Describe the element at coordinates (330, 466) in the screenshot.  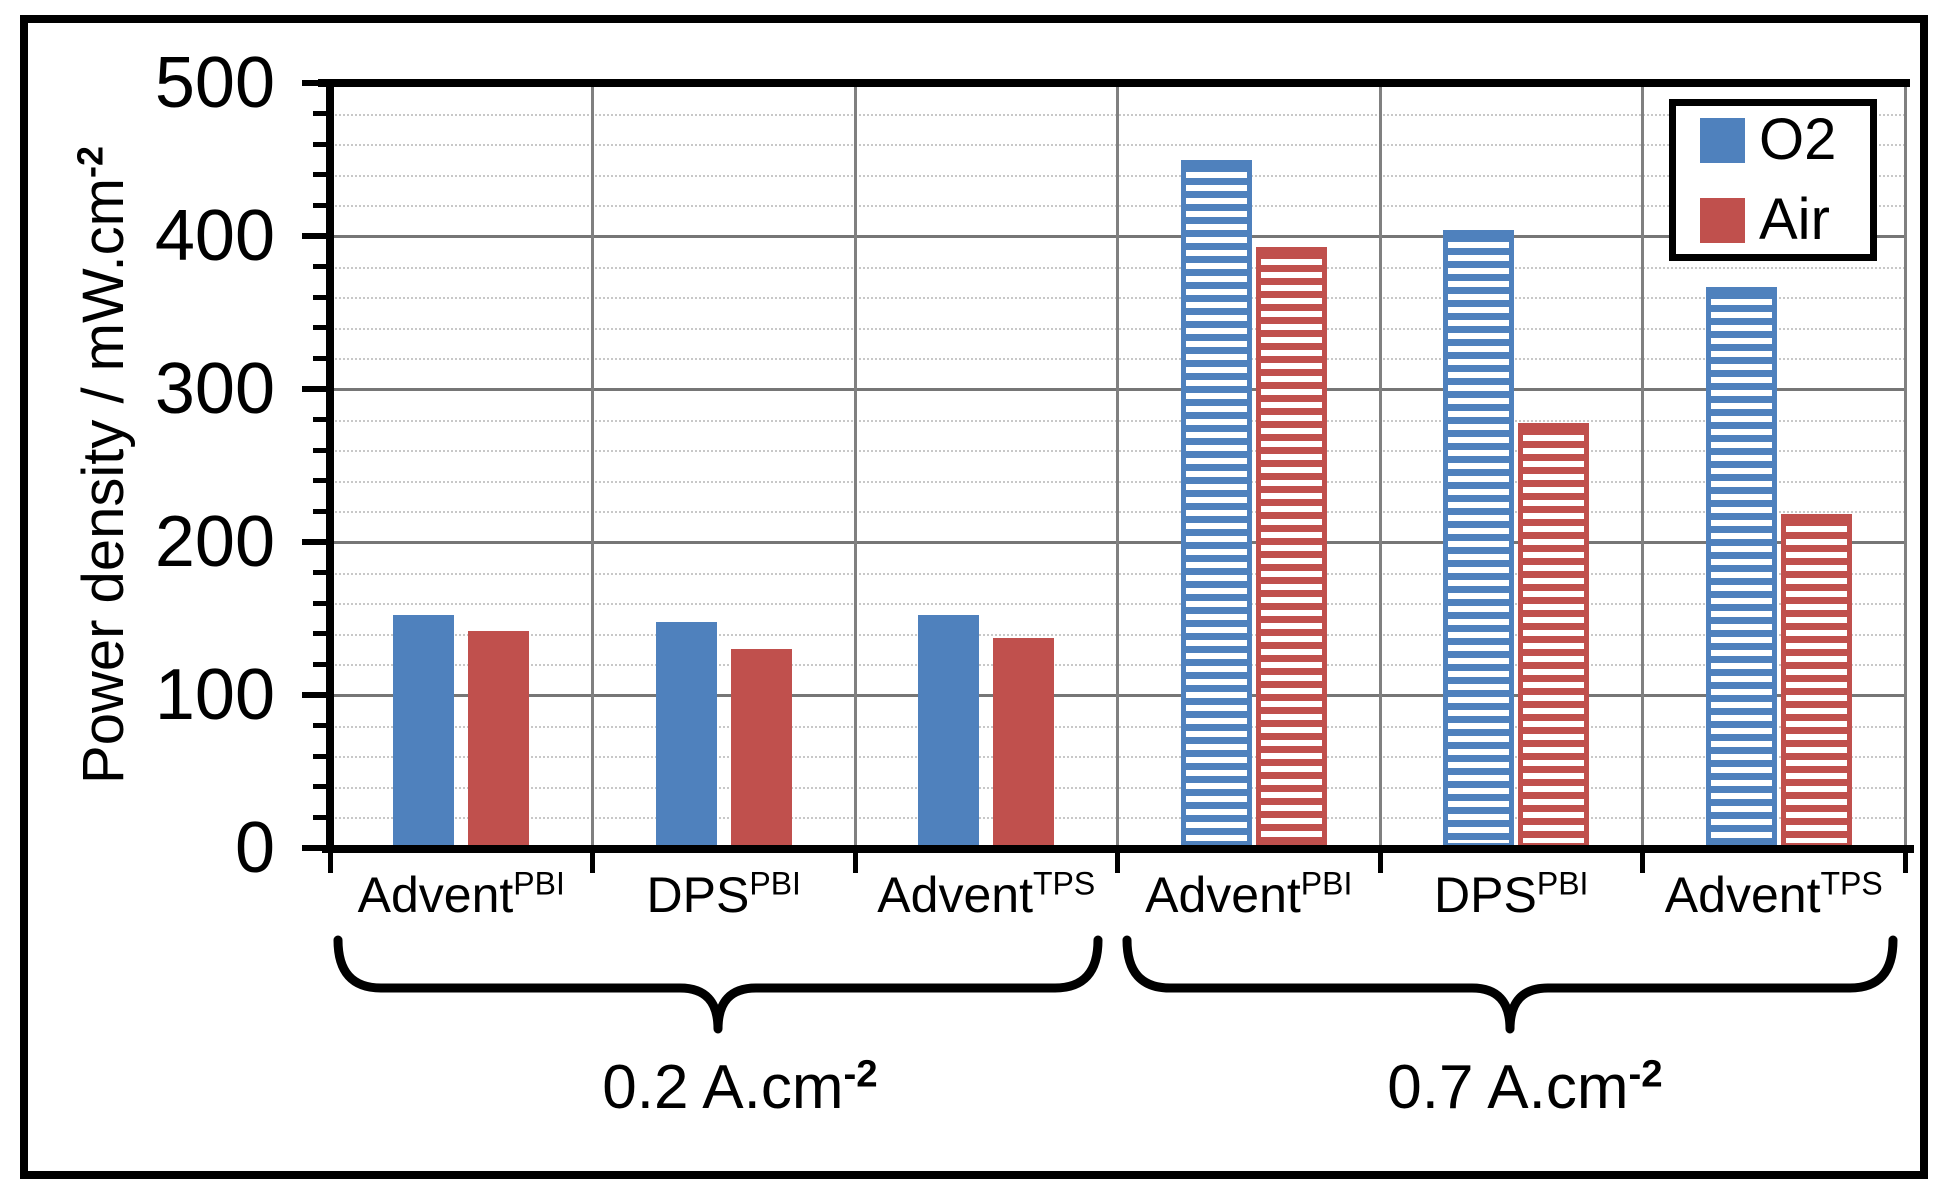
I see `y-axis-line` at that location.